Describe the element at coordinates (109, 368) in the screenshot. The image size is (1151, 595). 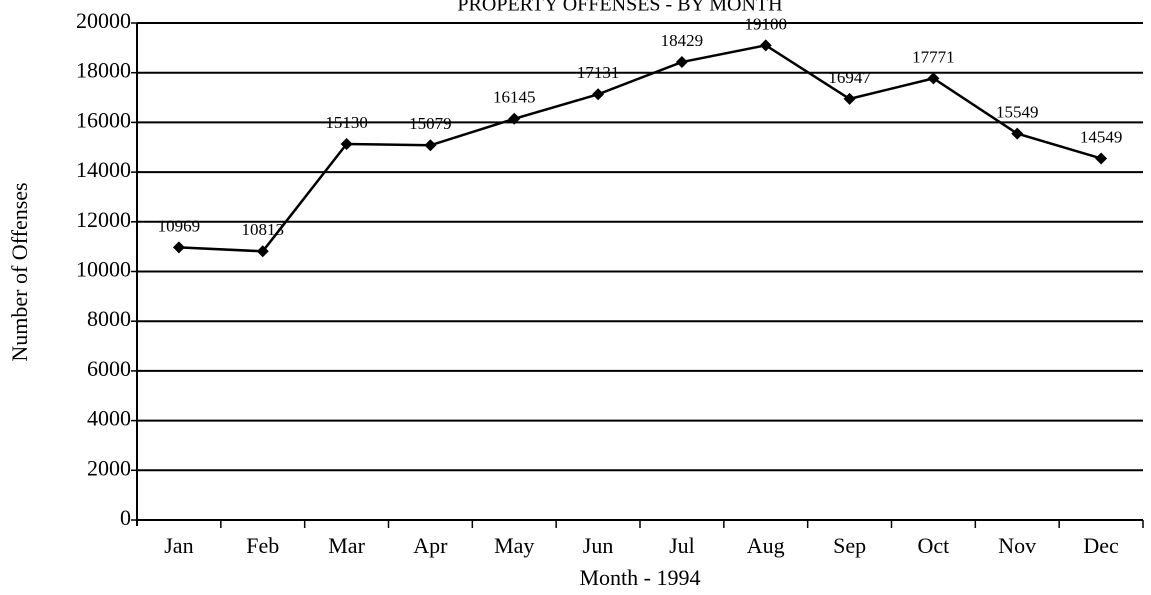
I see `y-tick-label: 6000` at that location.